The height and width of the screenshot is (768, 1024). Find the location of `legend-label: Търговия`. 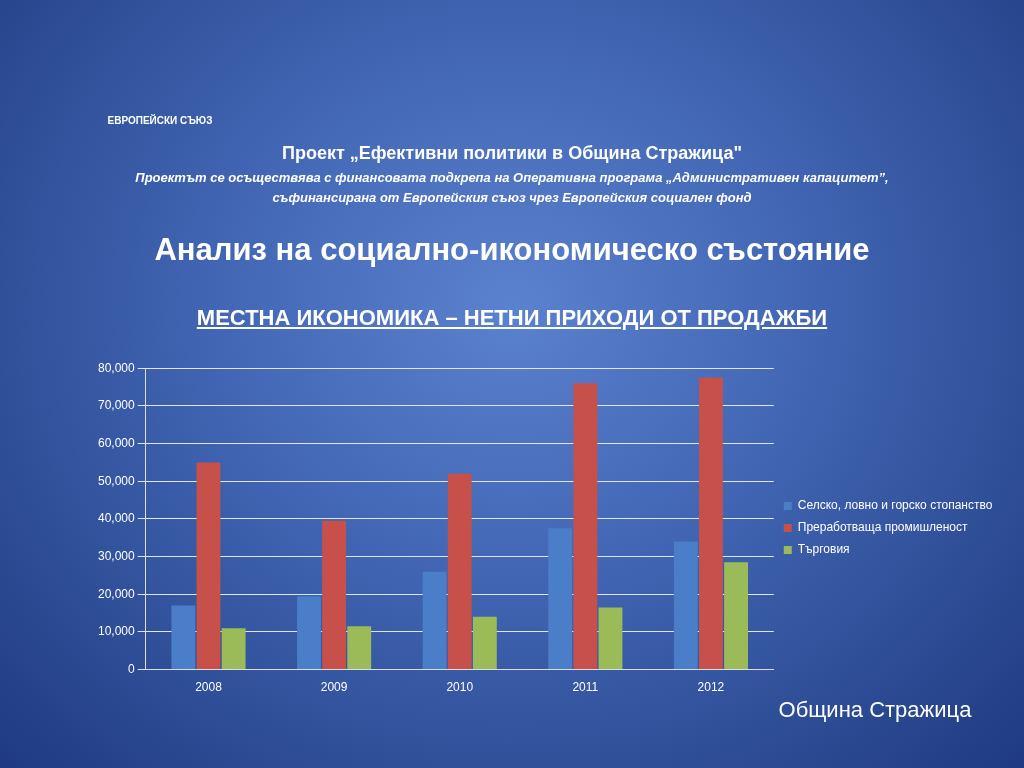

legend-label: Търговия is located at coordinates (823, 549).